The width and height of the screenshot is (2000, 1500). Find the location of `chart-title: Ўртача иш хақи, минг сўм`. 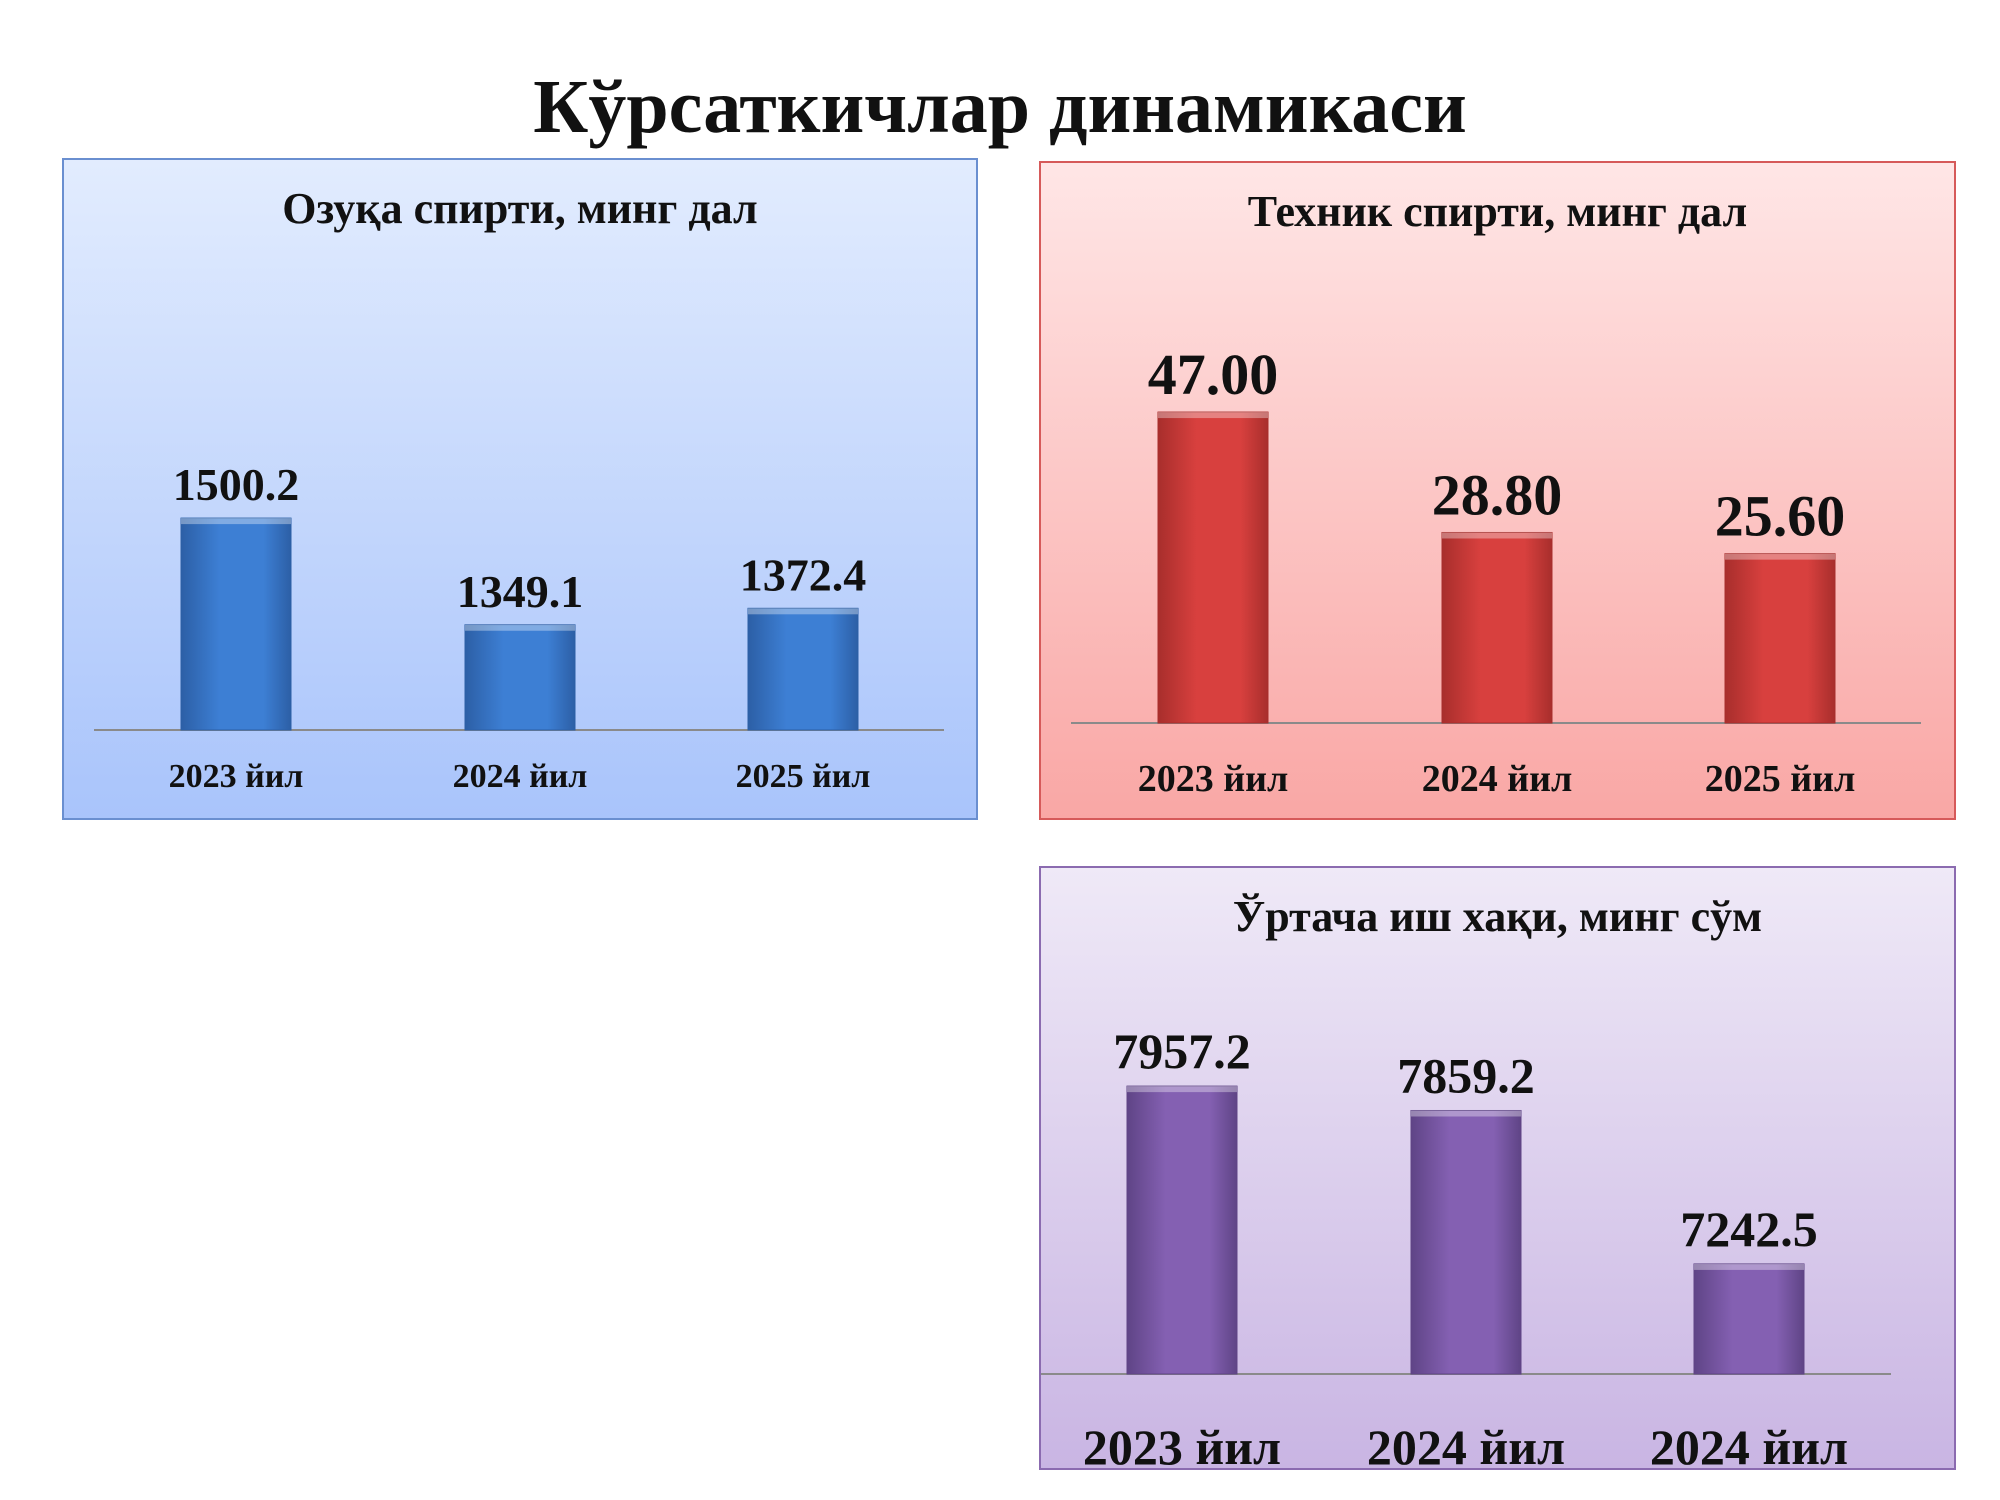

chart-title: Ўртача иш хақи, минг сўм is located at coordinates (1497, 916).